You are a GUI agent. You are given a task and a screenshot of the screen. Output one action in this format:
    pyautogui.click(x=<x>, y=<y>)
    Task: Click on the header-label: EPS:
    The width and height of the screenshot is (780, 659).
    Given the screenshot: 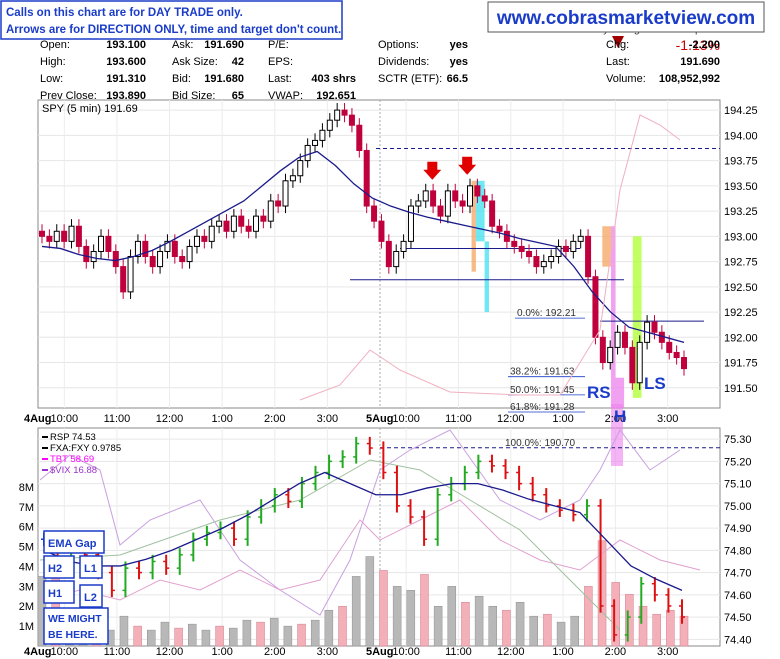 What is the action you would take?
    pyautogui.click(x=280, y=62)
    